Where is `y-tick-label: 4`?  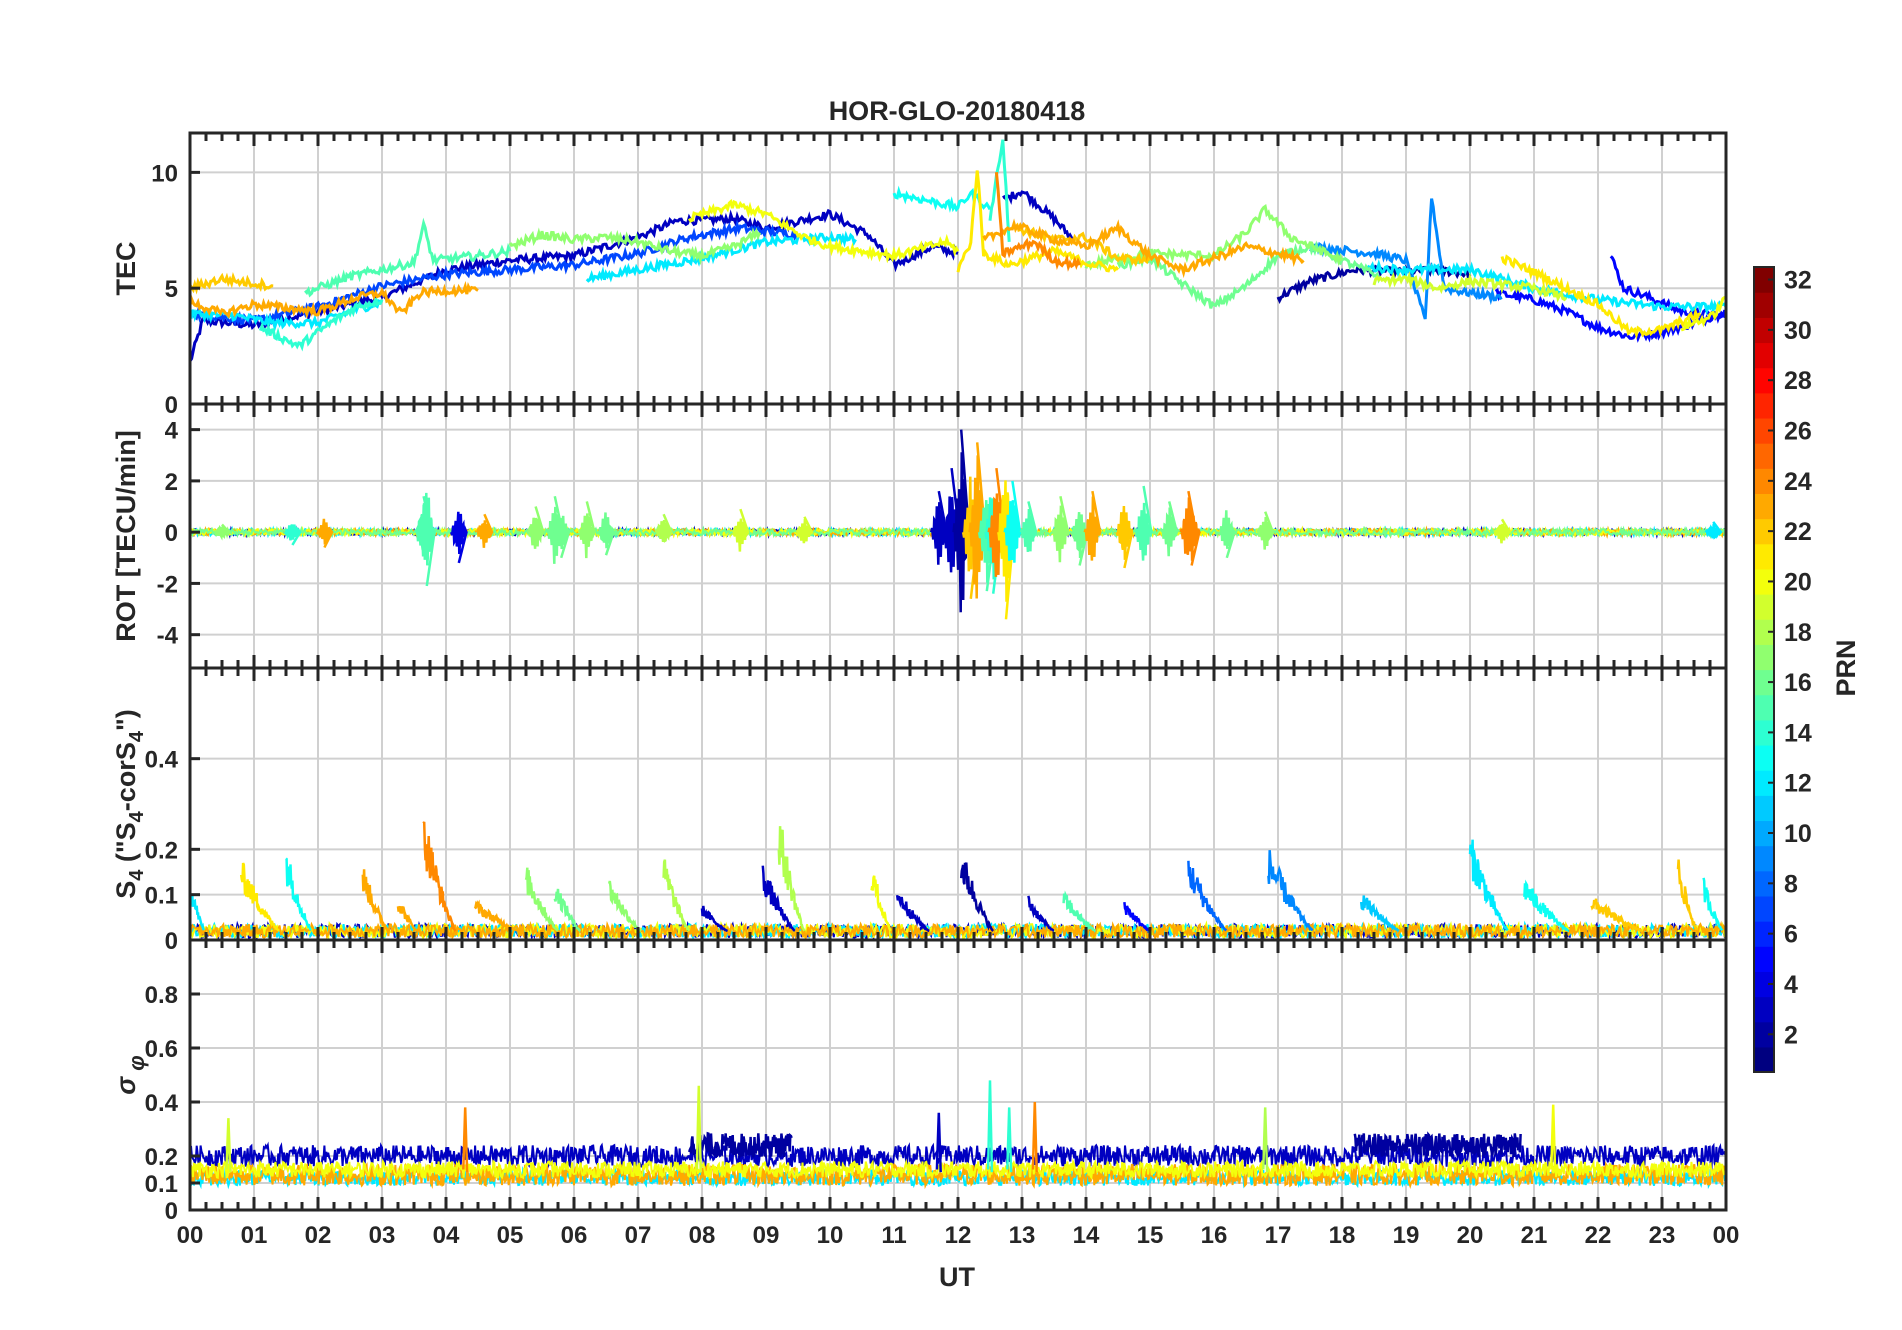 y-tick-label: 4 is located at coordinates (172, 431).